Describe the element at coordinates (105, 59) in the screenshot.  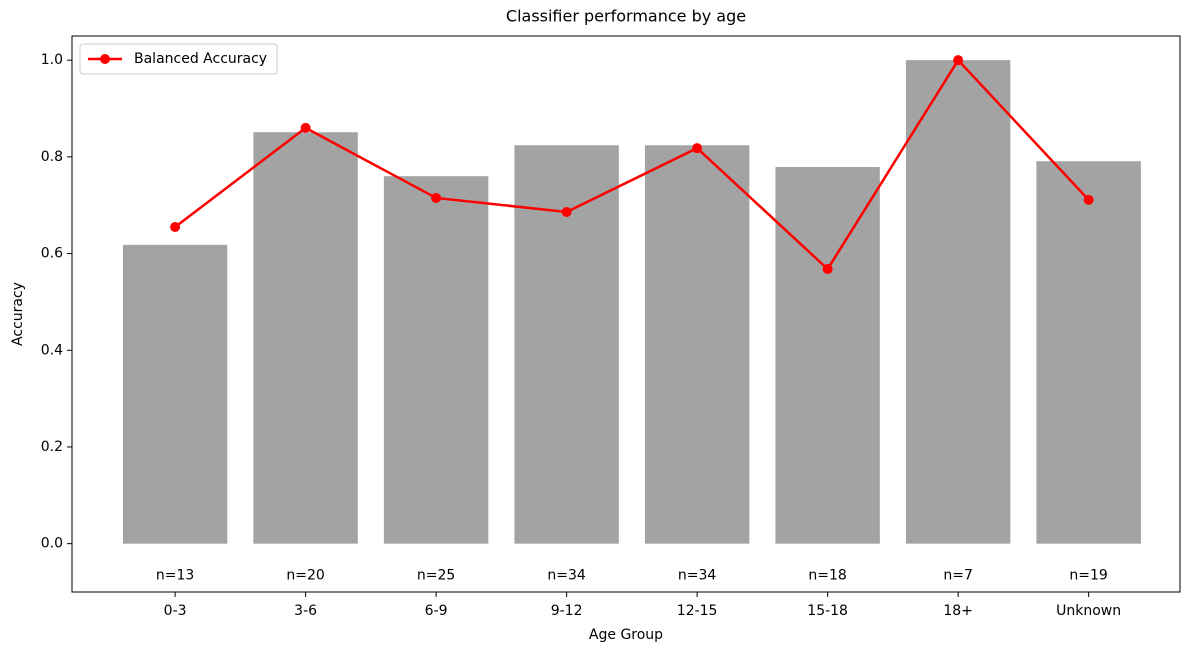
I see `legend-marker` at that location.